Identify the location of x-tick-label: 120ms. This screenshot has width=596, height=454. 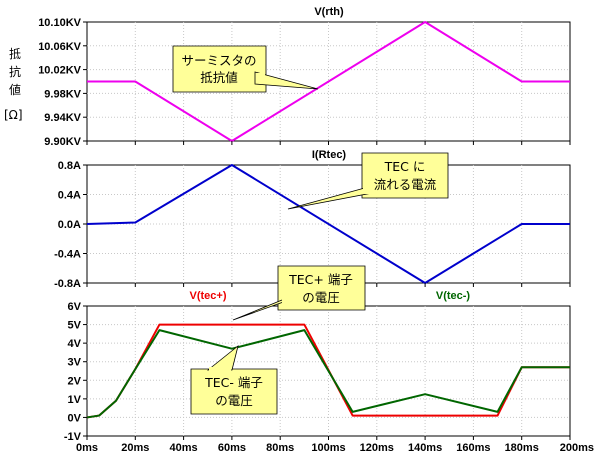
(377, 448).